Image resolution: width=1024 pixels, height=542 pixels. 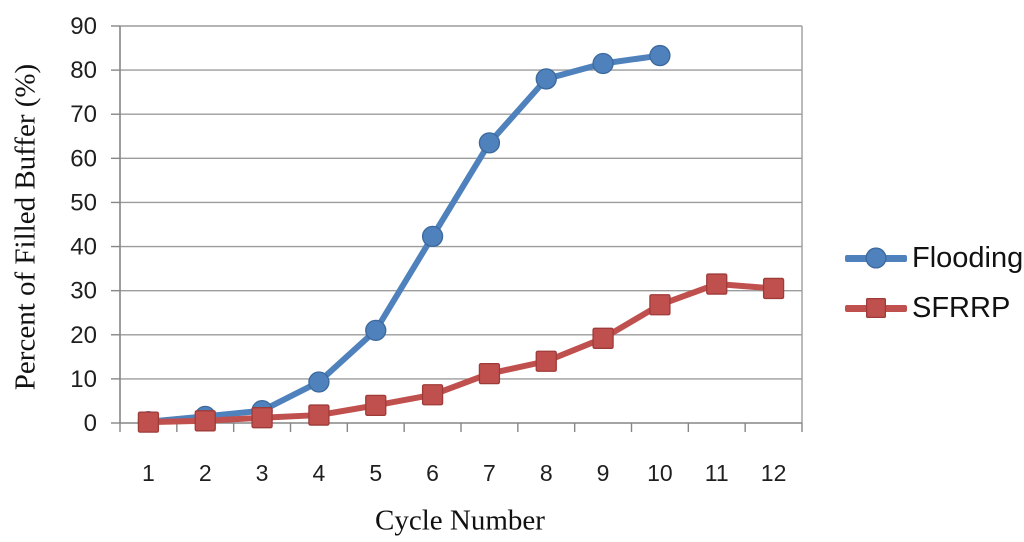 What do you see at coordinates (774, 473) in the screenshot?
I see `svg-text: 12` at bounding box center [774, 473].